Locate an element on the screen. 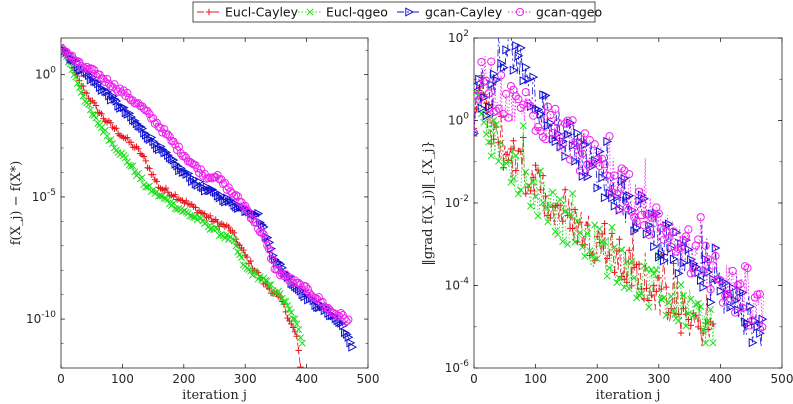  legend: Eucl-Cayley Eucl-qgeo gcan-Cayley gcan-qgeo is located at coordinates (397, 12).